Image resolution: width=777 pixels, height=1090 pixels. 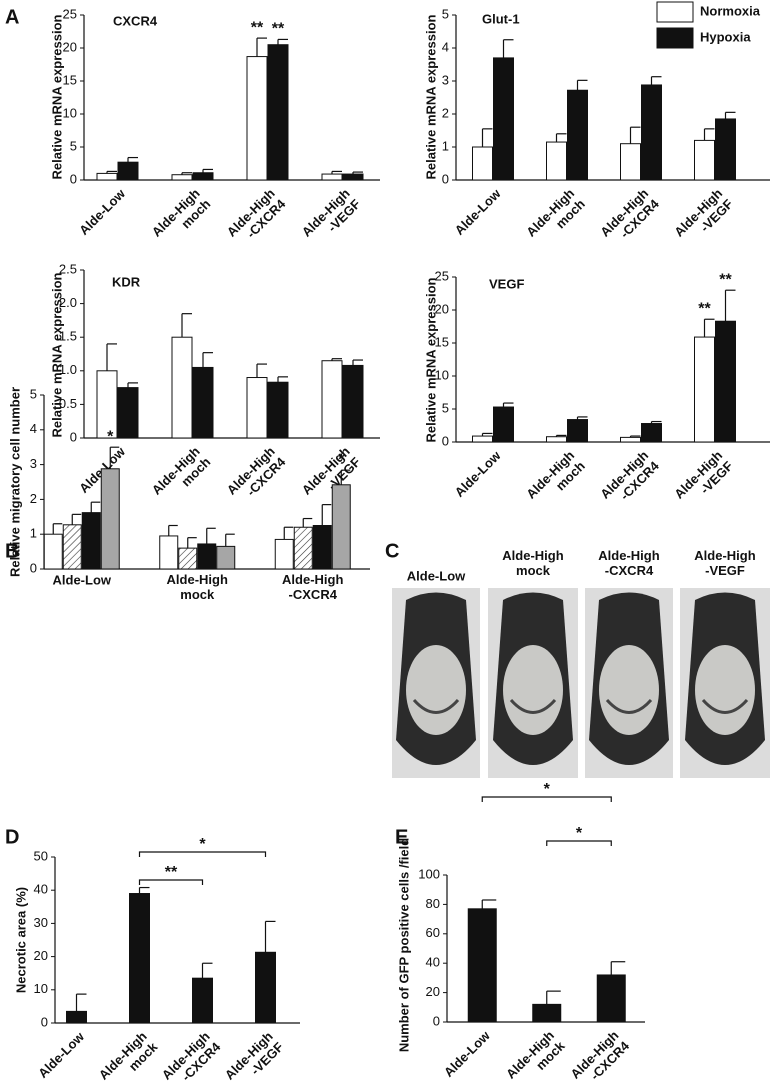 What do you see at coordinates (436, 575) in the screenshot?
I see `photo-label: Alde-Low` at bounding box center [436, 575].